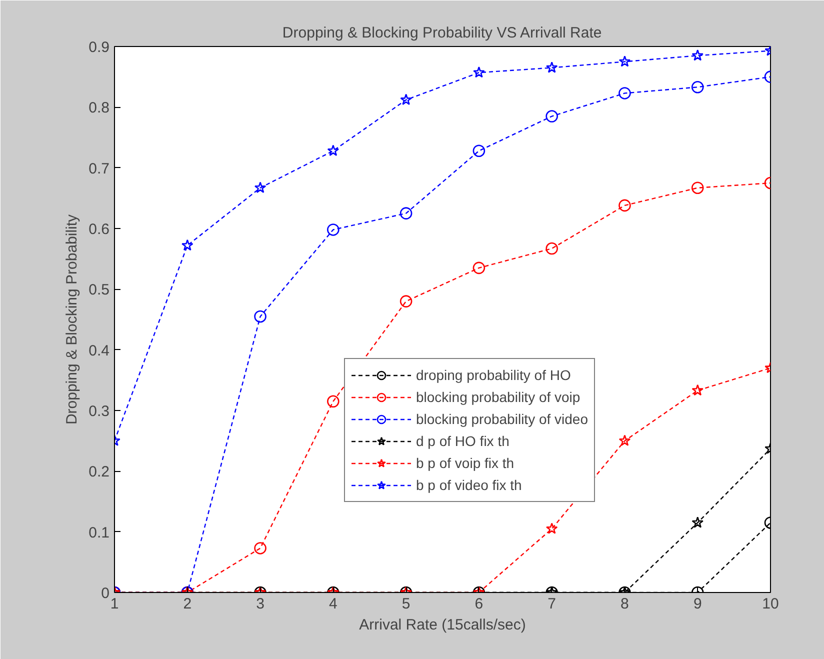 This screenshot has width=824, height=659. Describe the element at coordinates (99, 108) in the screenshot. I see `y-tick-label: 0.8` at that location.